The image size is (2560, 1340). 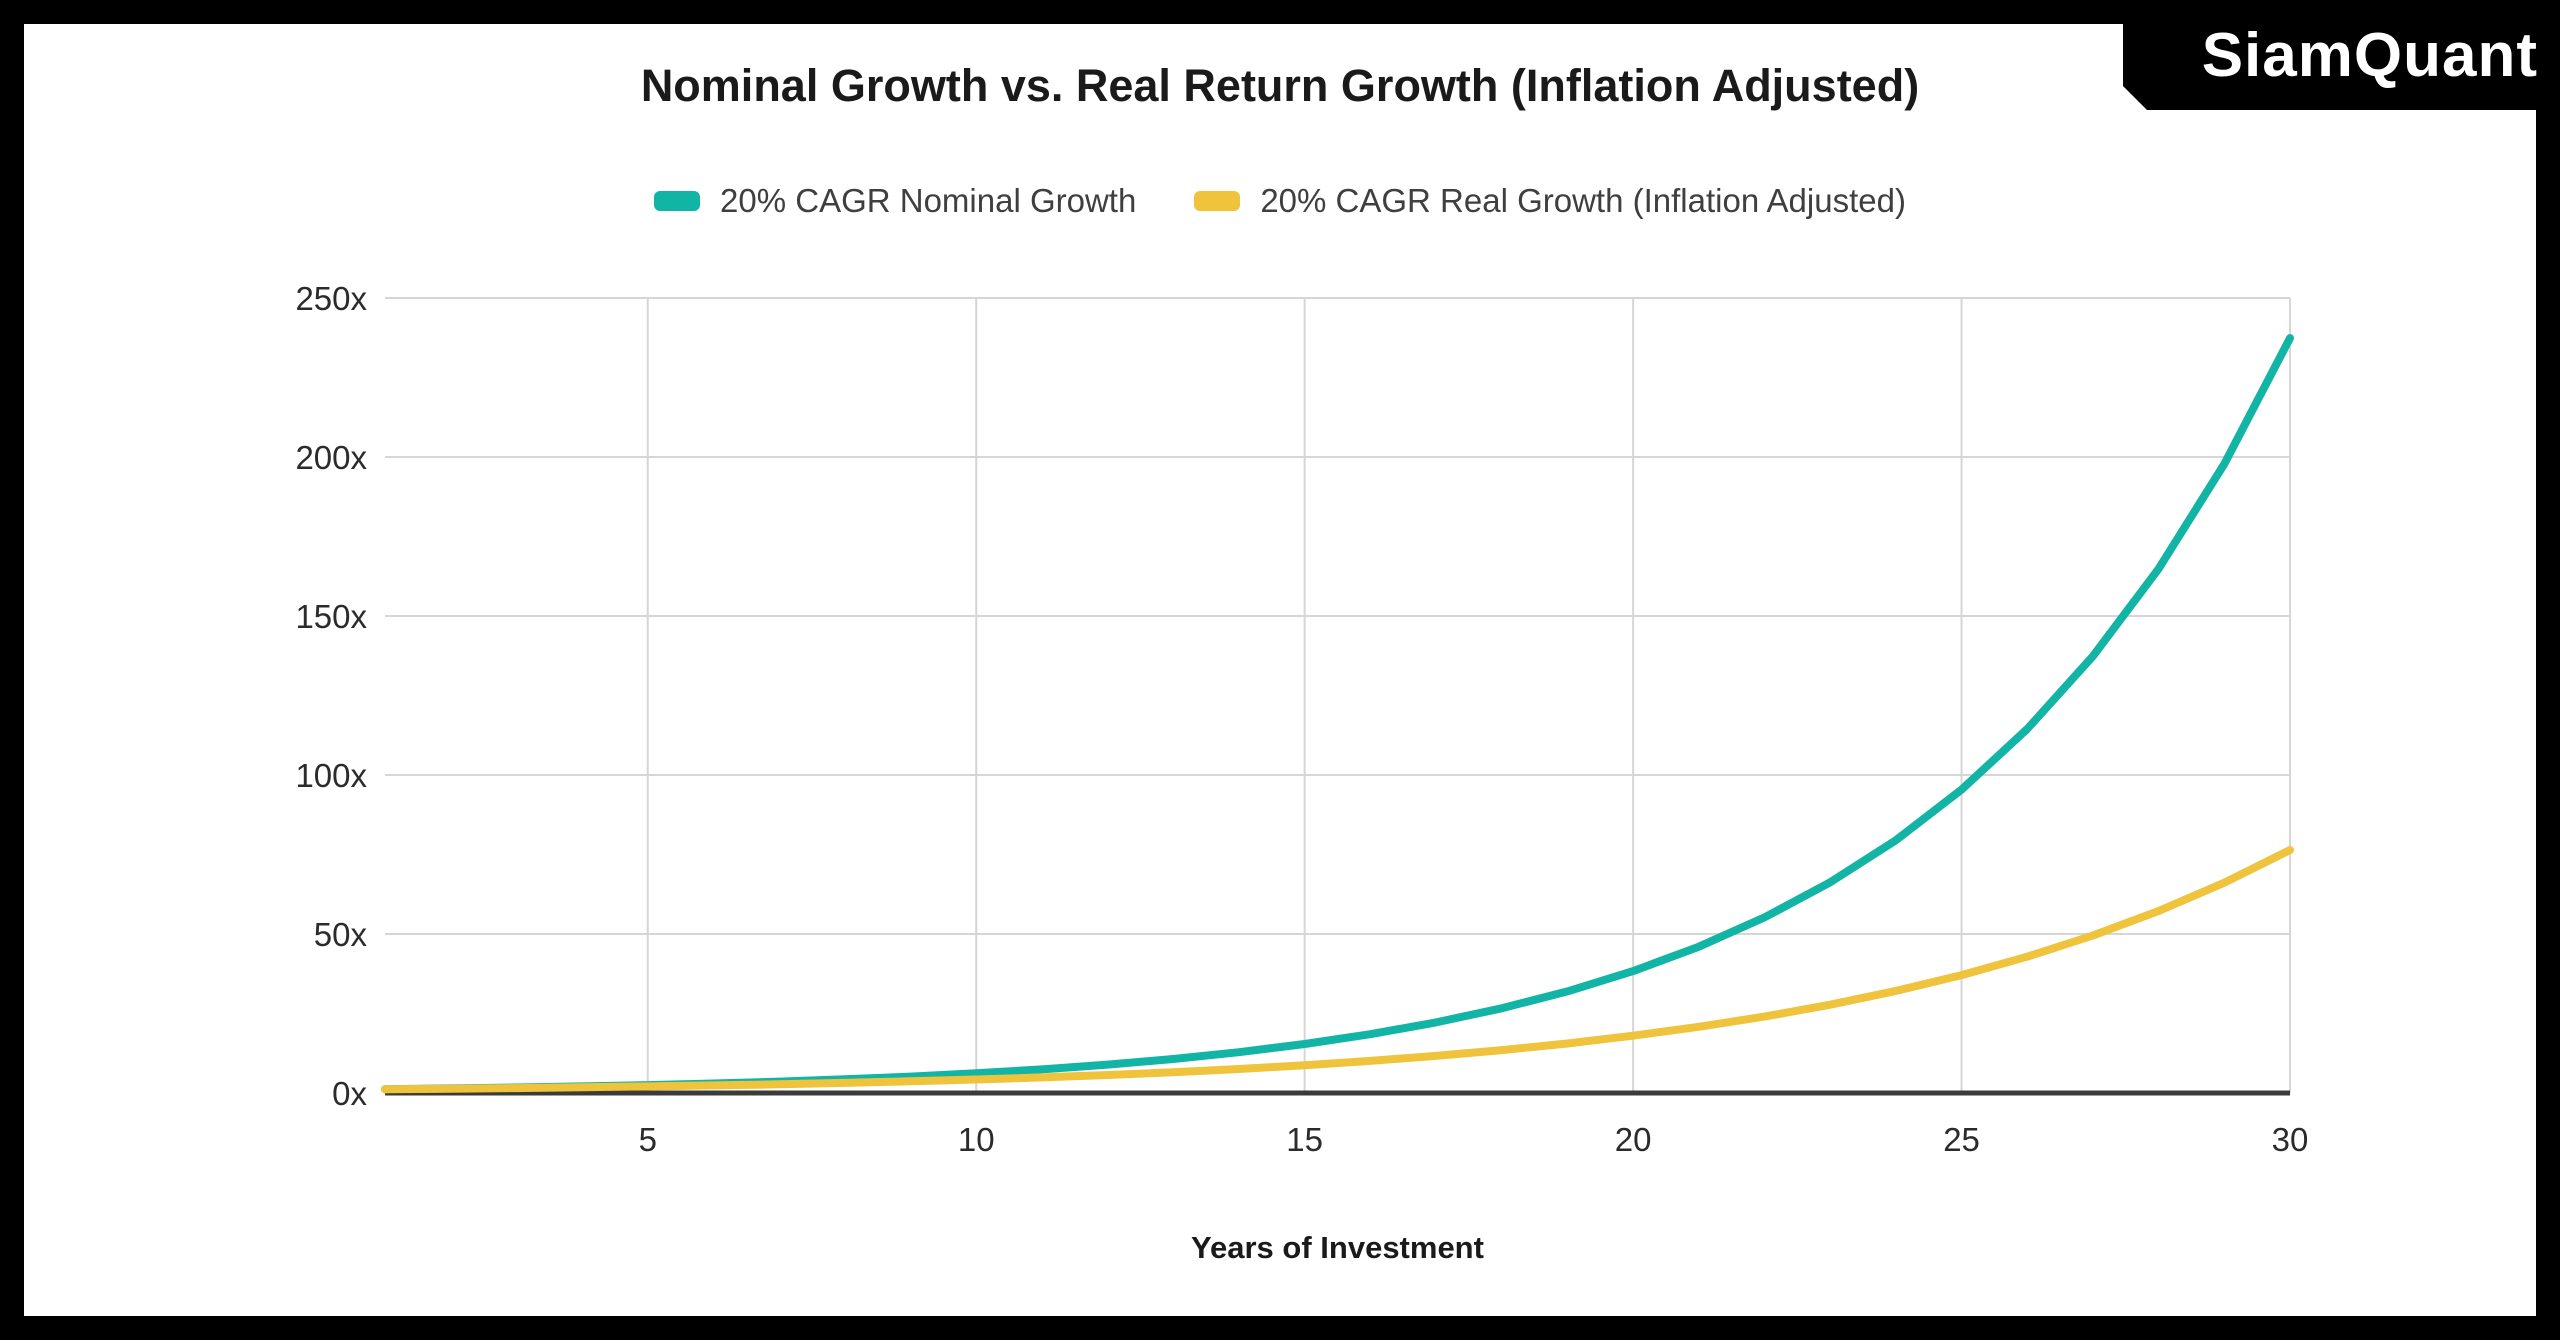 I want to click on x-axis-title: Years of Investment, so click(x=1337, y=1247).